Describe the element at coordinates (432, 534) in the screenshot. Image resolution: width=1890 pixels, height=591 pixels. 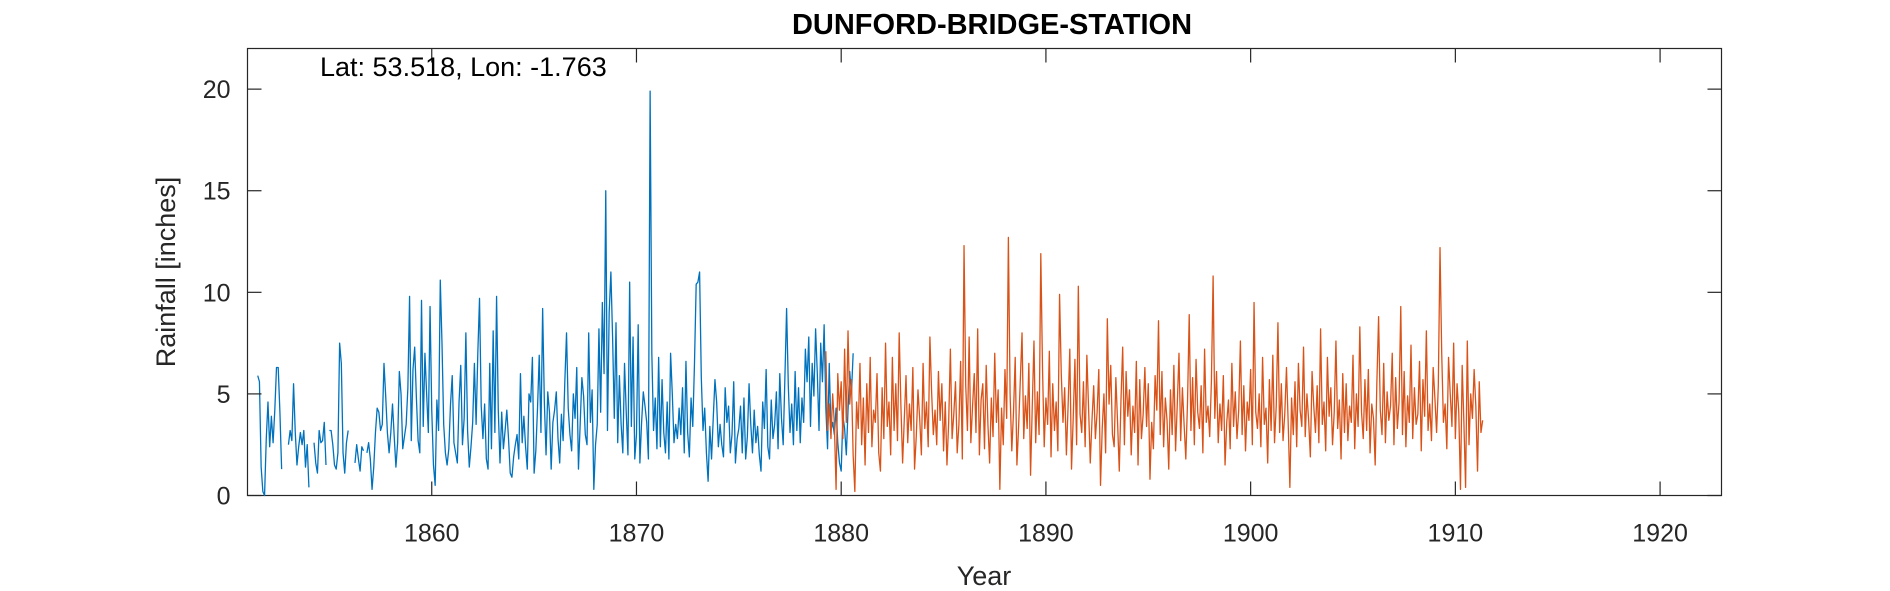
I see `x-tick-label: 1860` at that location.